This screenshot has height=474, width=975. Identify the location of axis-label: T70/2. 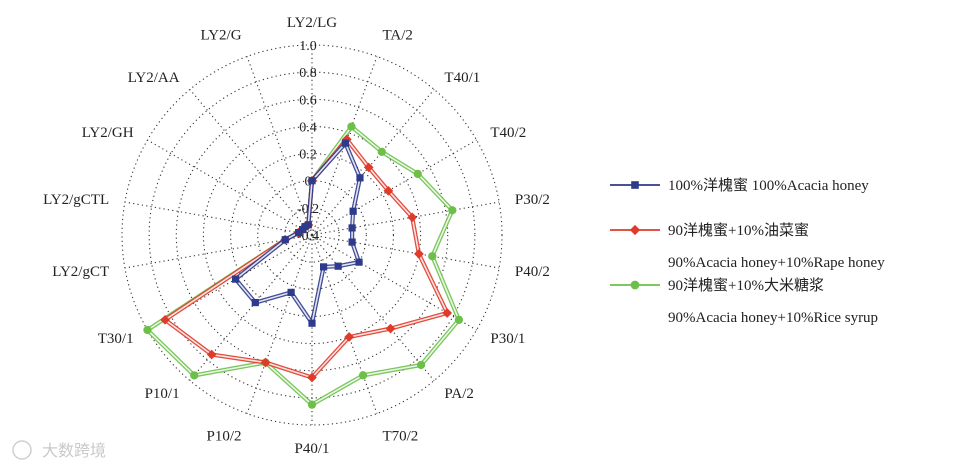
(400, 437).